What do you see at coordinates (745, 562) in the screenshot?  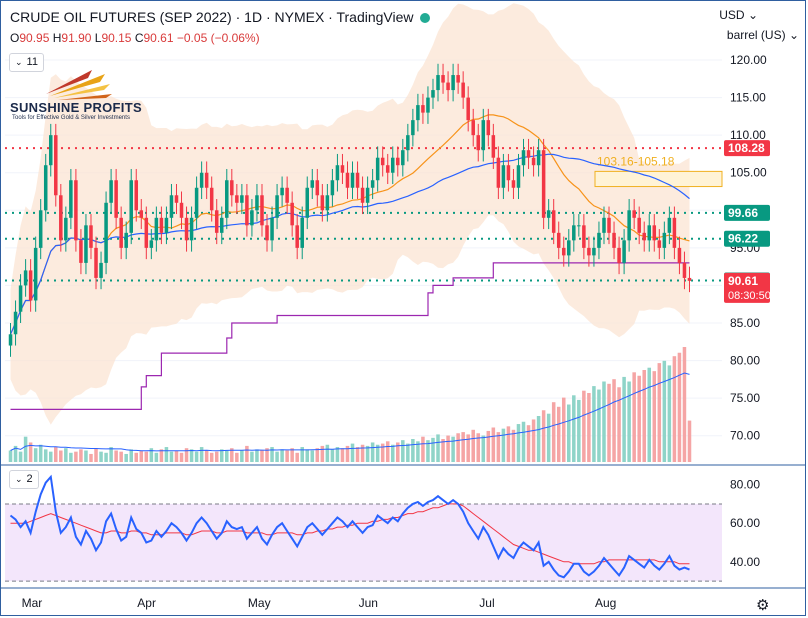 I see `rsi-tick-label: 40.00` at bounding box center [745, 562].